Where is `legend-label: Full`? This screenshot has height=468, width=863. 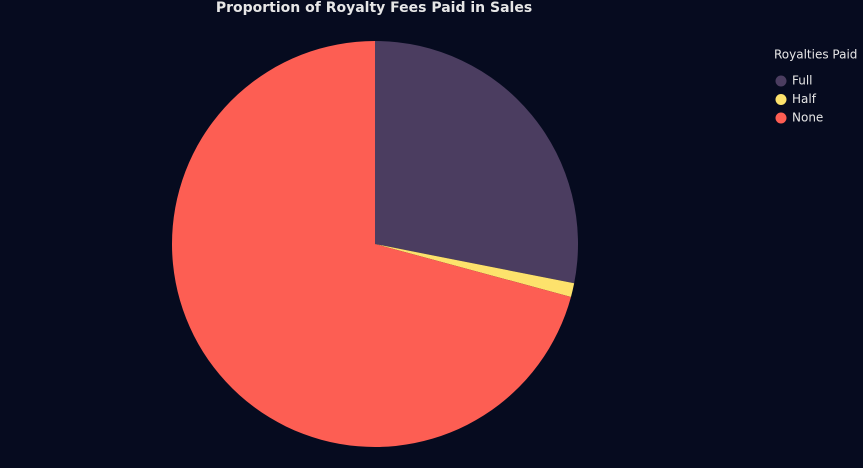 legend-label: Full is located at coordinates (802, 81).